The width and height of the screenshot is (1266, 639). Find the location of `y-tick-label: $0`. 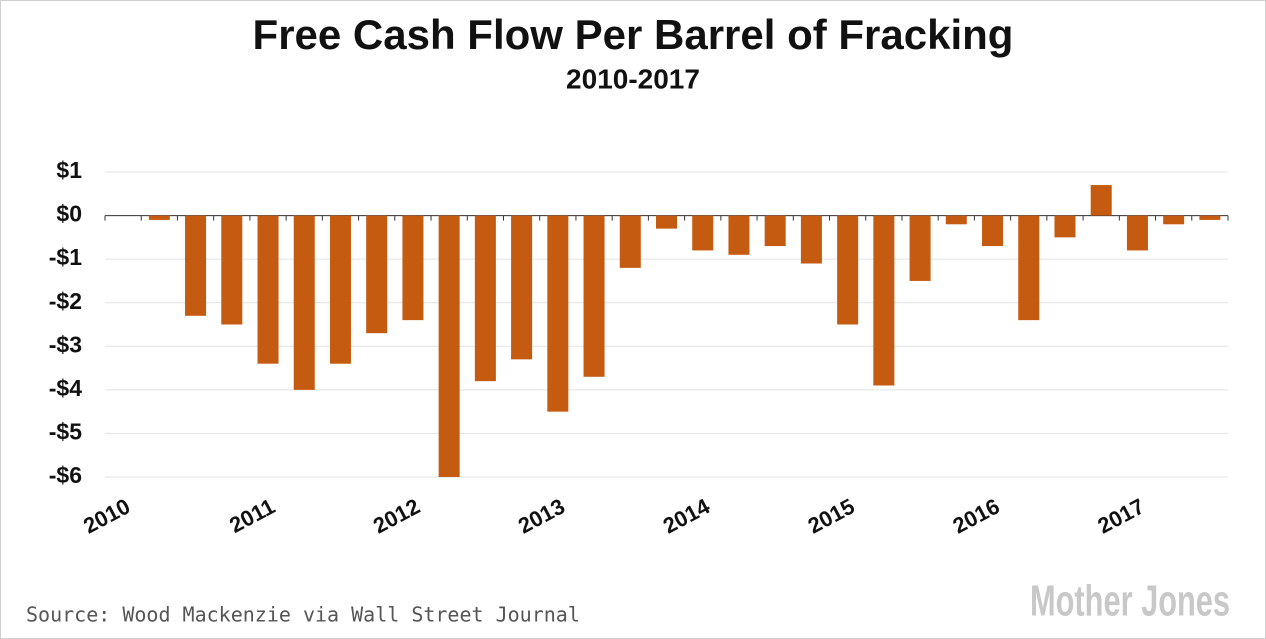

y-tick-label: $0 is located at coordinates (69, 214).